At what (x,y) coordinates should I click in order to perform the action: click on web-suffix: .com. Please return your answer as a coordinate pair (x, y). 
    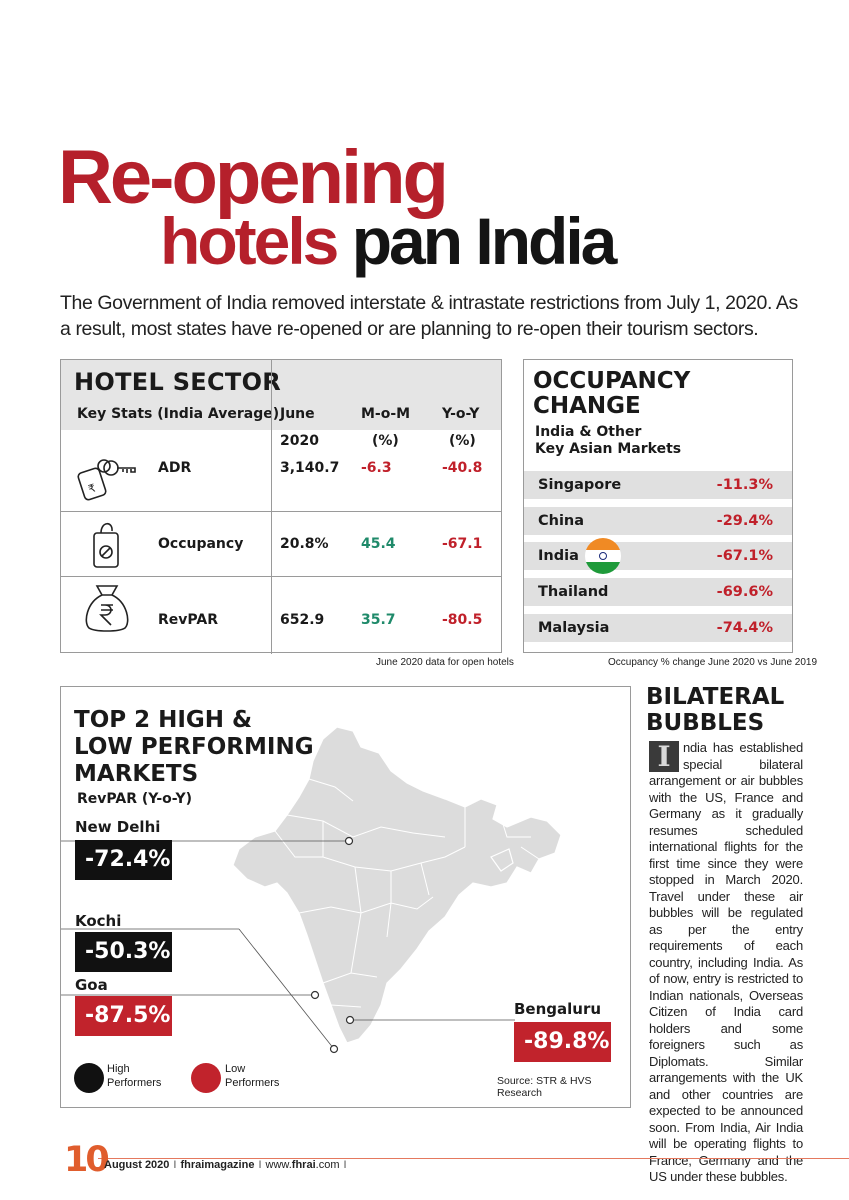
    Looking at the image, I should click on (327, 1165).